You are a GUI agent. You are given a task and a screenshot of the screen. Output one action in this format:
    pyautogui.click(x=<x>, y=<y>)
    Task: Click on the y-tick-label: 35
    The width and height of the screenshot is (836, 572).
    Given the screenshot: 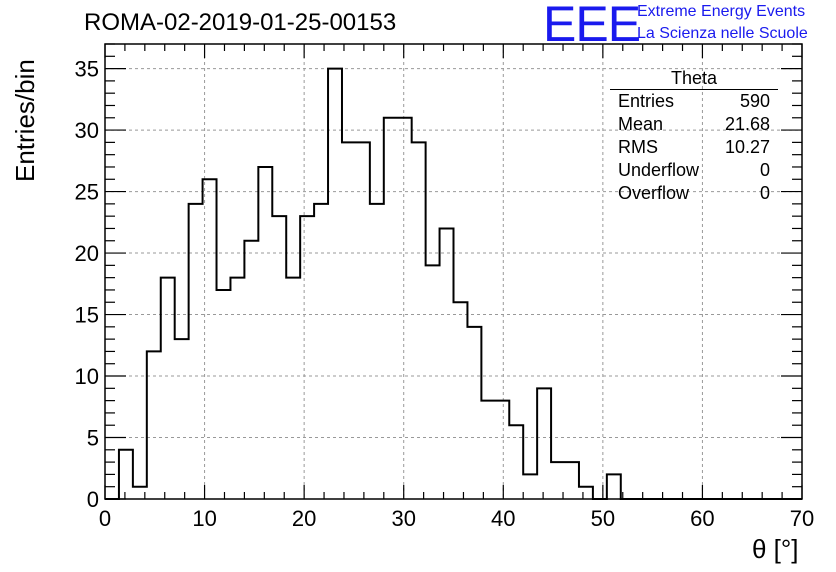 What is the action you would take?
    pyautogui.click(x=87, y=69)
    